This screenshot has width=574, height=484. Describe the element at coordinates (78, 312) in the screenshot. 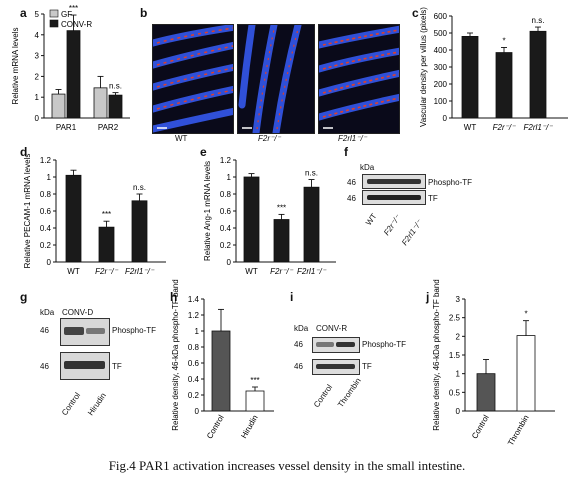

I see `blot-g-header: CONV-D` at that location.